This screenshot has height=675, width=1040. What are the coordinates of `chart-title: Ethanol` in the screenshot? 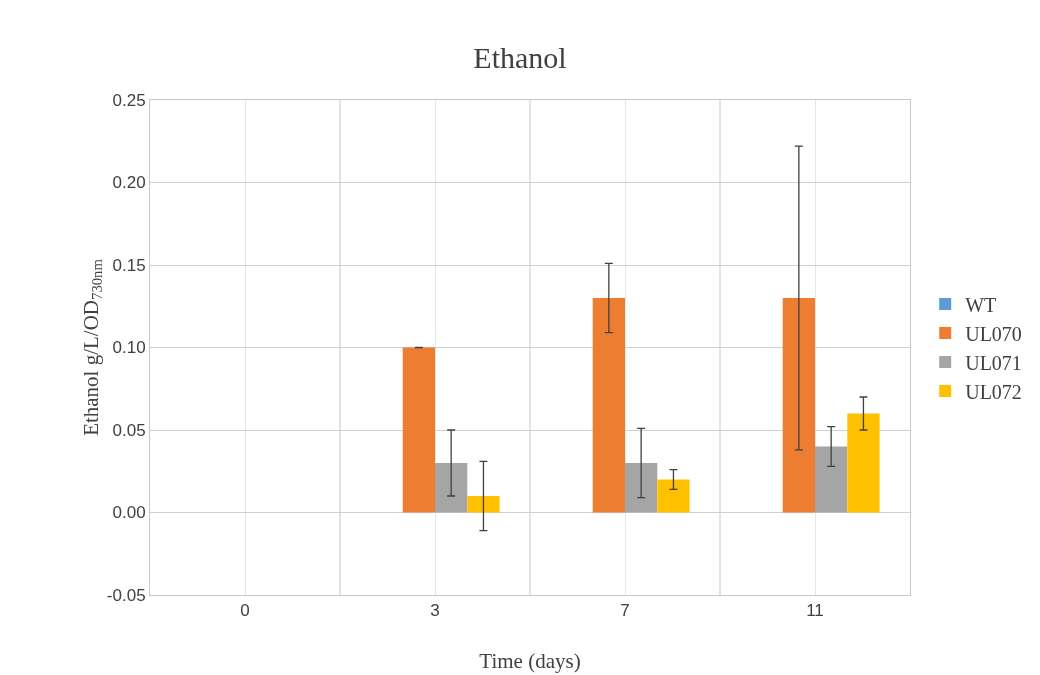 It's located at (520, 58).